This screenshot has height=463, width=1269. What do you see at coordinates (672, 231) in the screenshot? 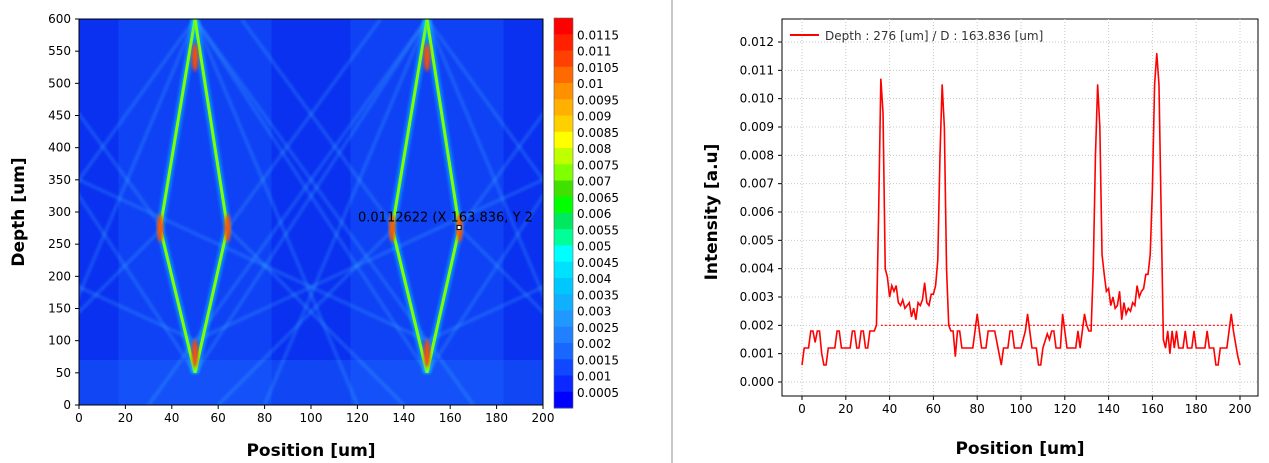
I see `panel-divider` at bounding box center [672, 231].